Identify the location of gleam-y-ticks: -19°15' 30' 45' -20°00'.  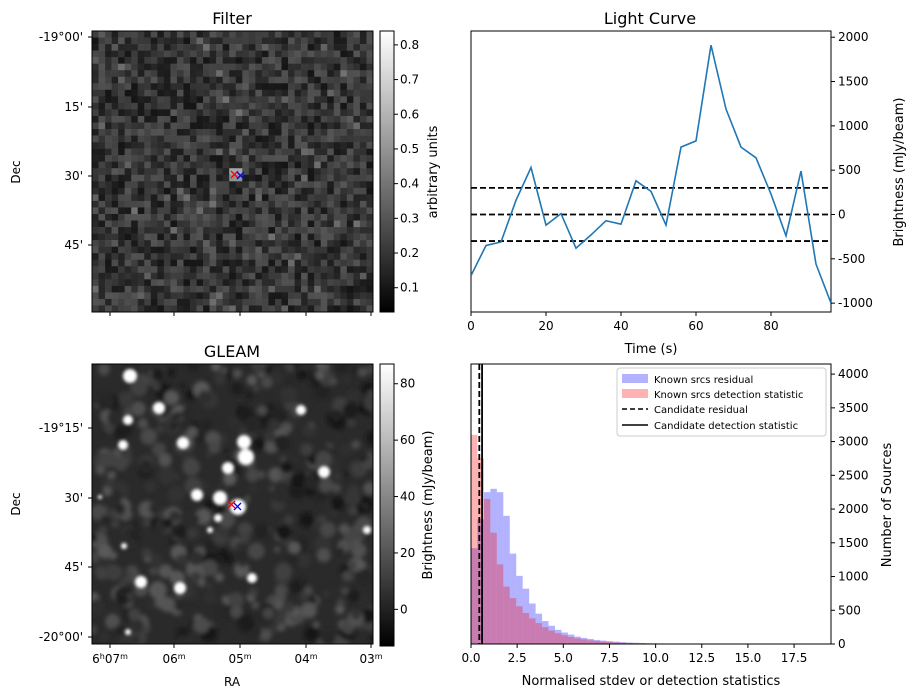
(65, 532).